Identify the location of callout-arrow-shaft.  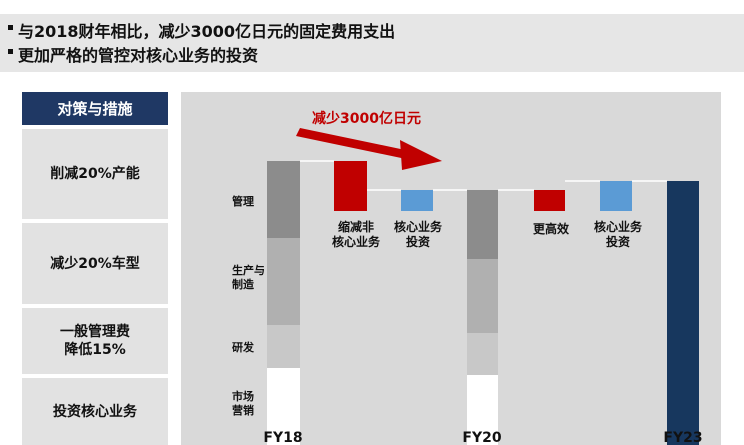
(353, 143).